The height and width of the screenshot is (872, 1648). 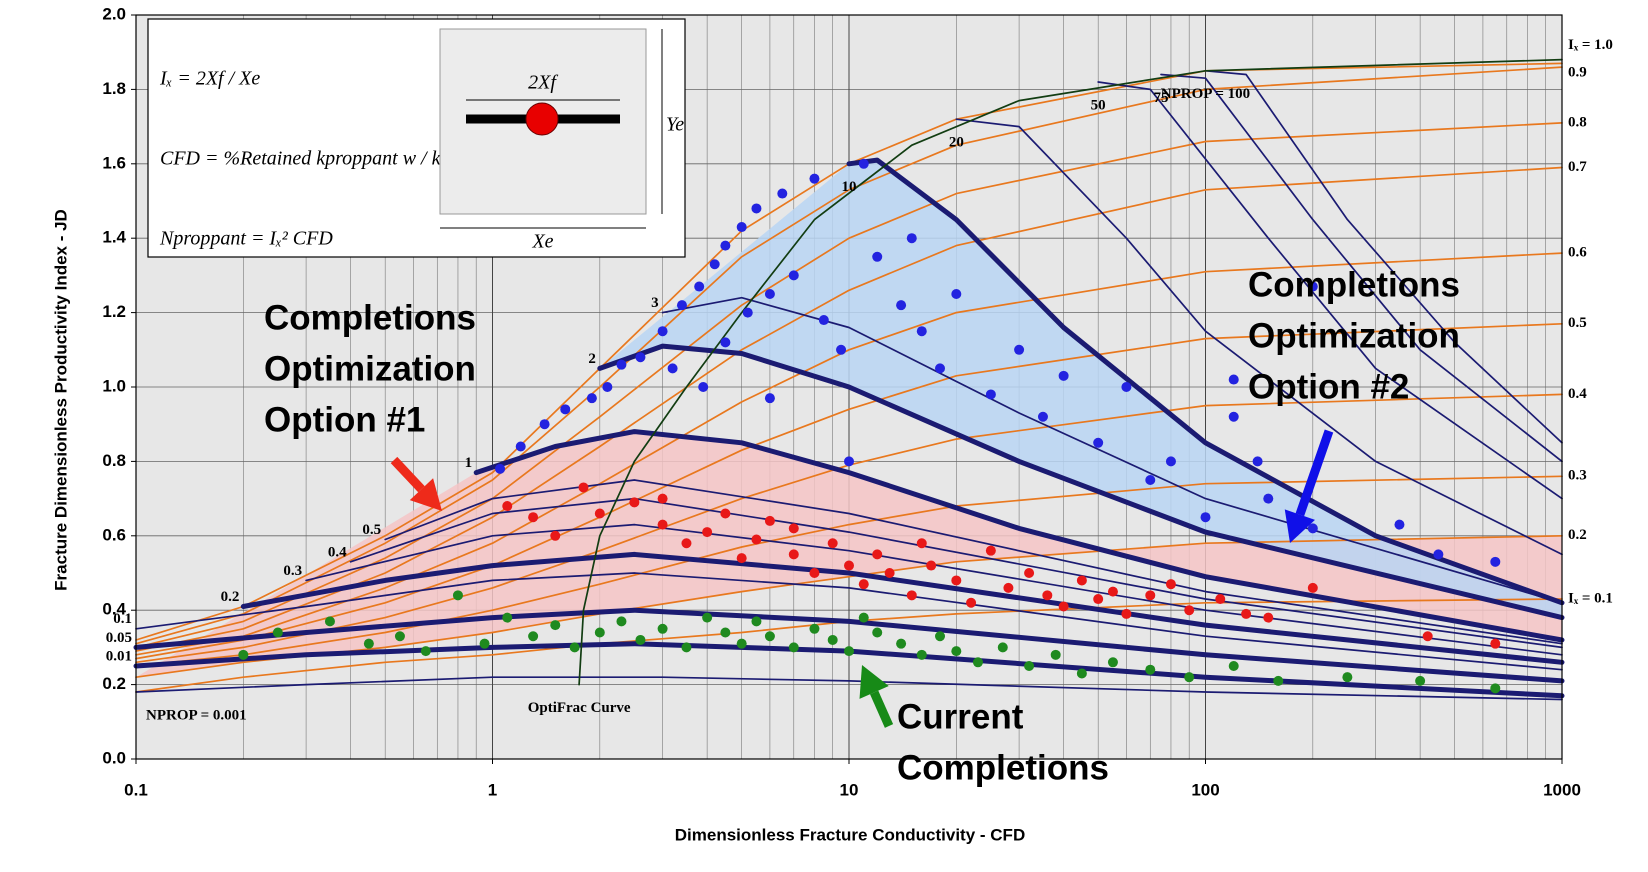 What do you see at coordinates (592, 359) in the screenshot?
I see `curve-label: 2` at bounding box center [592, 359].